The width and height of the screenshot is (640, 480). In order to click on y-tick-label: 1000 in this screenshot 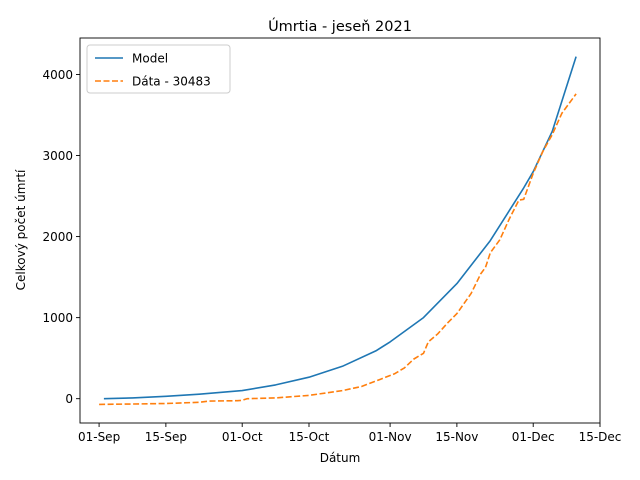, I will do `click(57, 318)`.